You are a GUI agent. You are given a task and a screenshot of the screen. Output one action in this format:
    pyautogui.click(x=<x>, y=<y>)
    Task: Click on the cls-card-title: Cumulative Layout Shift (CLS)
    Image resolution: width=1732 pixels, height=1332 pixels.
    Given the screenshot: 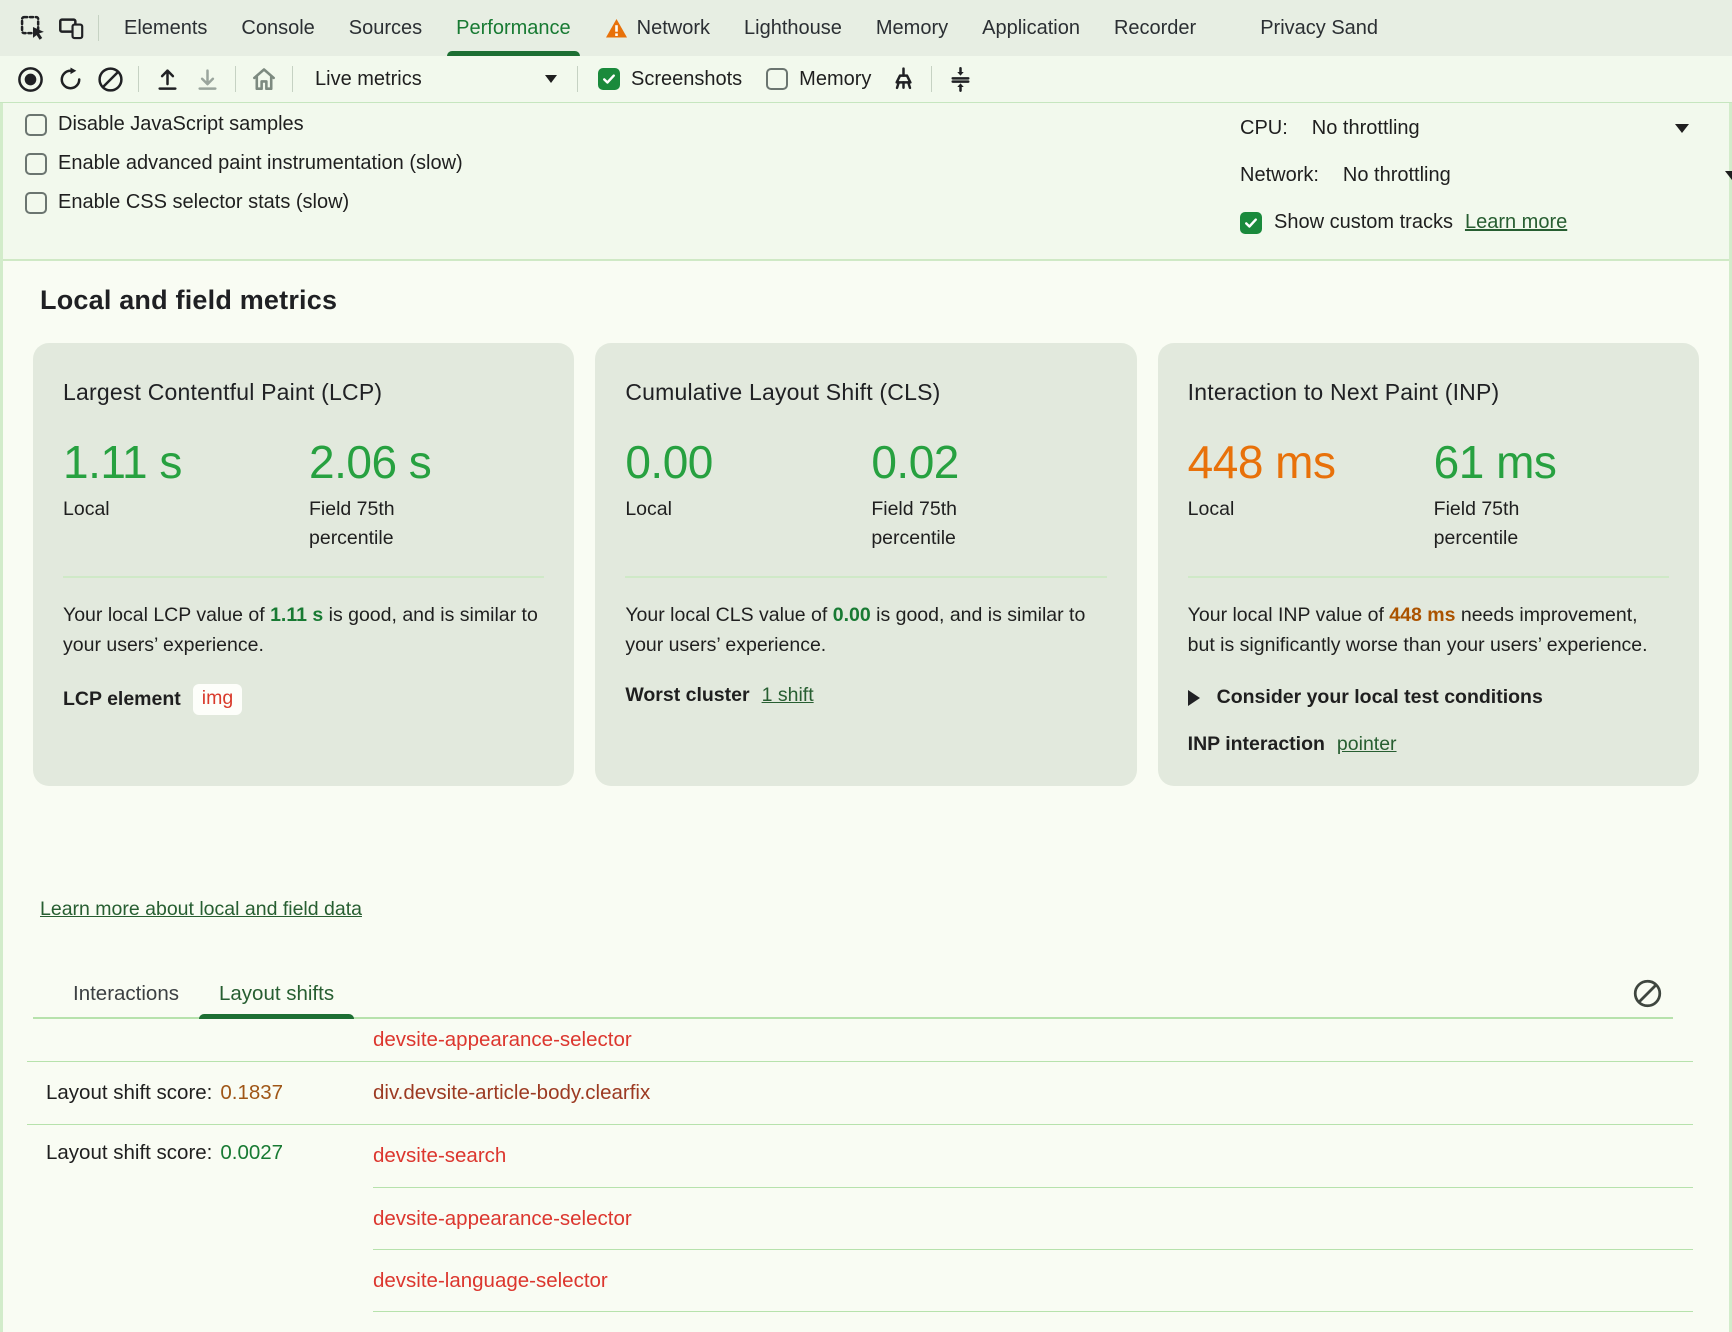 What is the action you would take?
    pyautogui.click(x=783, y=392)
    